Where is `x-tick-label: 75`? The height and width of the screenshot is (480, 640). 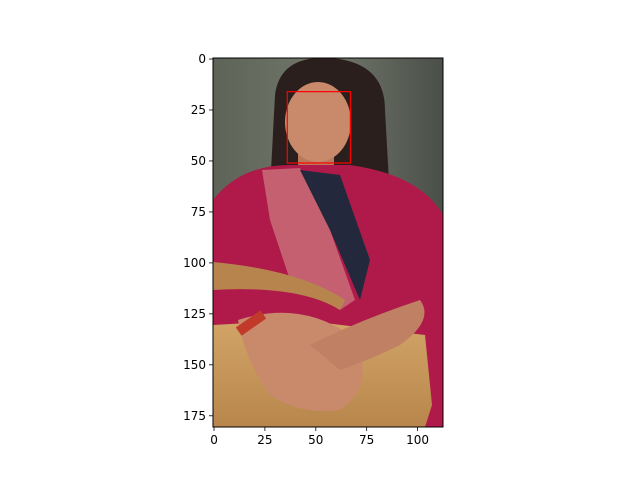 x-tick-label: 75 is located at coordinates (366, 440).